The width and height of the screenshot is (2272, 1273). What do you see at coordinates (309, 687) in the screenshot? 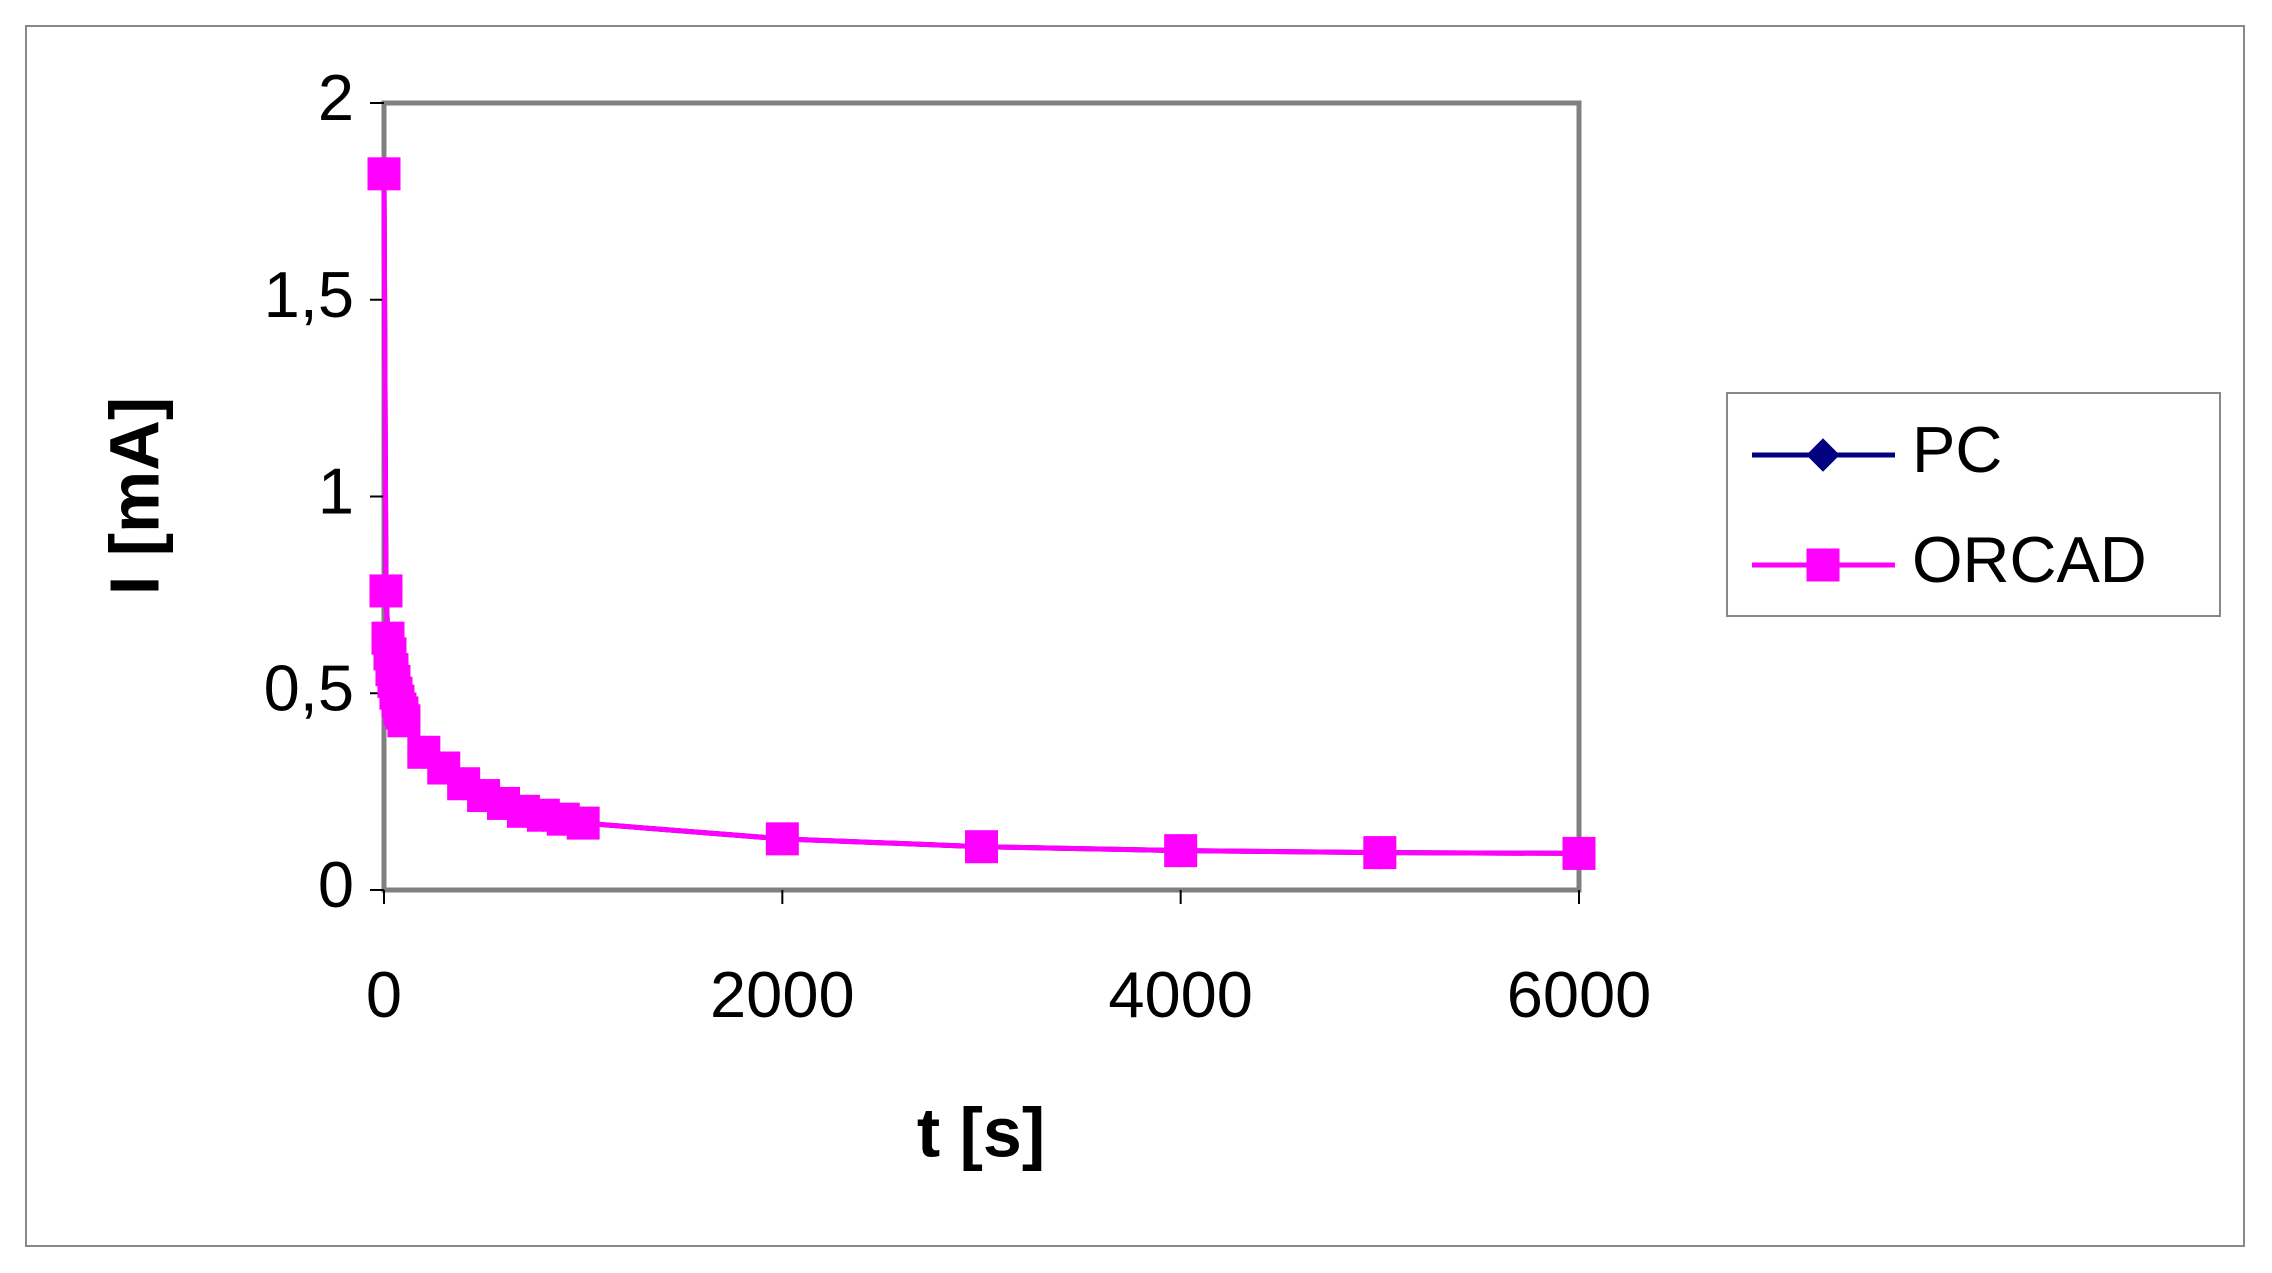
I see `y-tick-label: 0,5` at bounding box center [309, 687].